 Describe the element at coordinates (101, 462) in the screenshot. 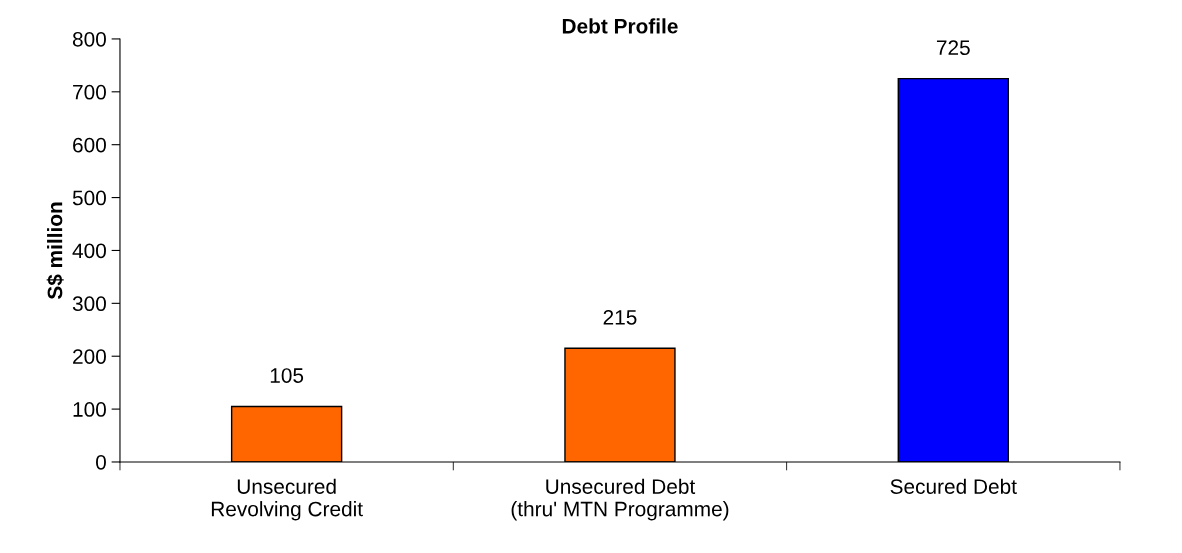

I see `y-tick-label: 0` at that location.